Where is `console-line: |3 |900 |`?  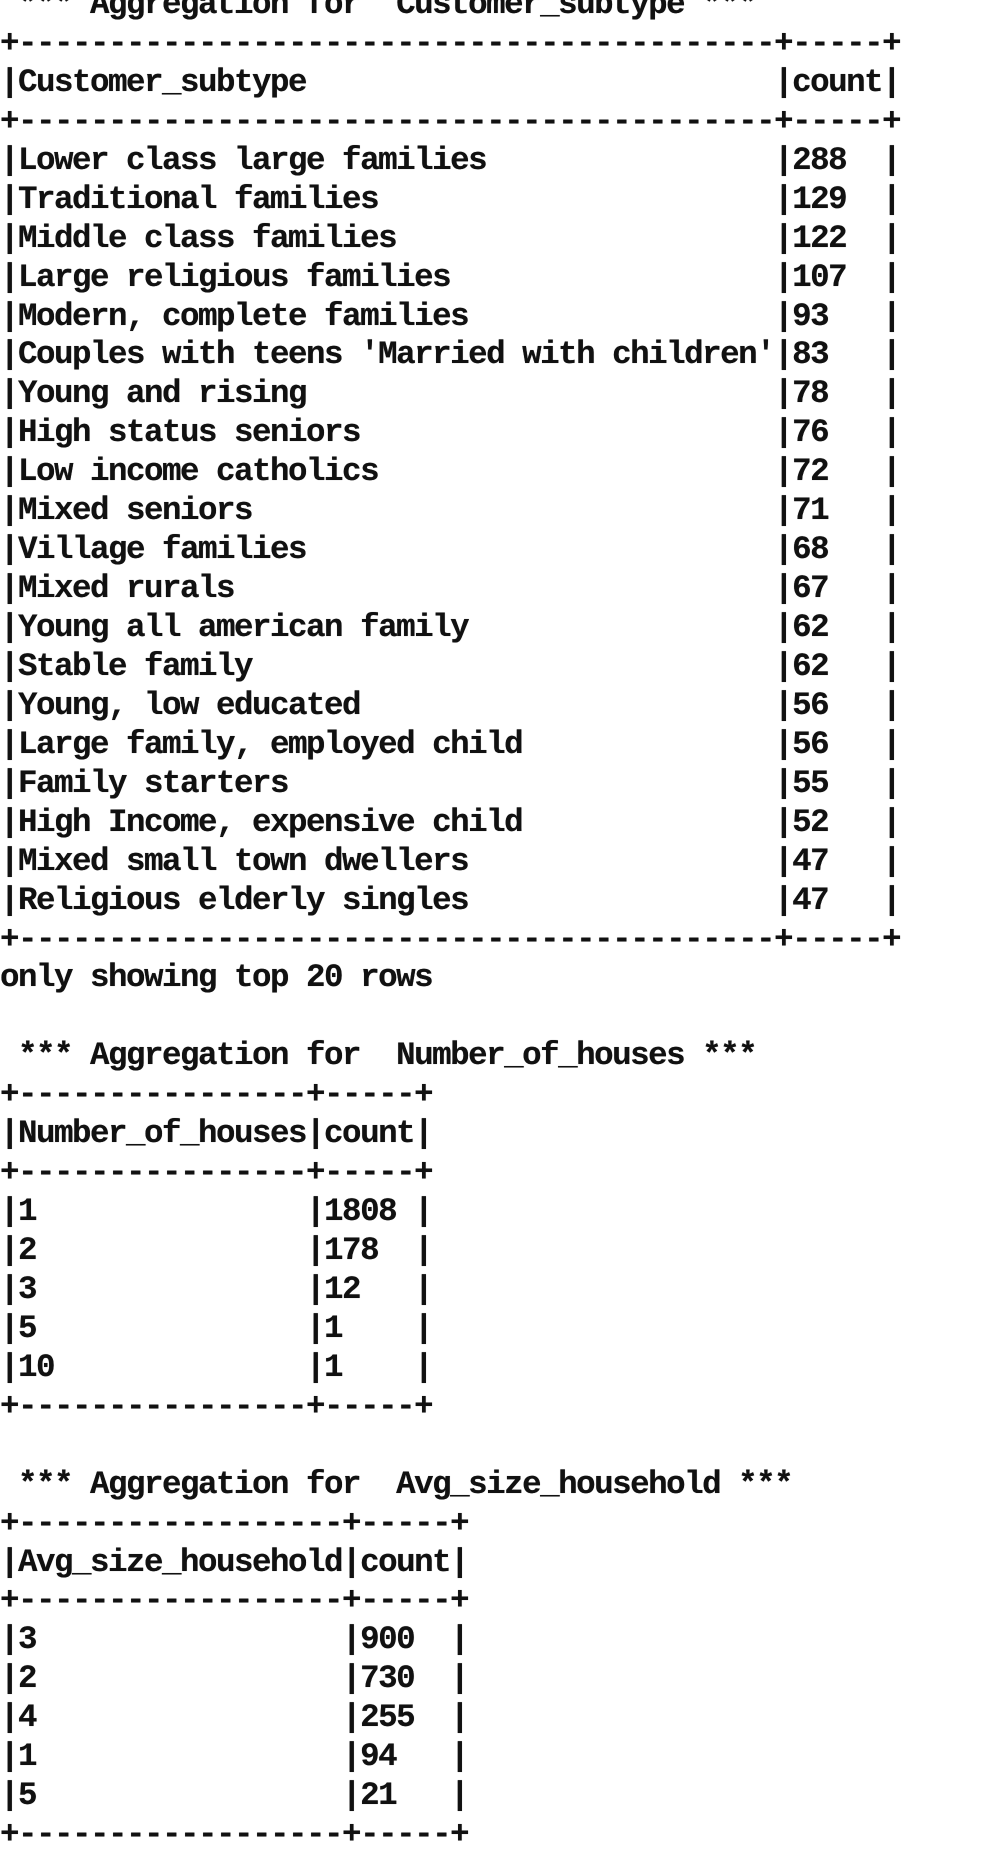
console-line: |3 |900 | is located at coordinates (235, 1640).